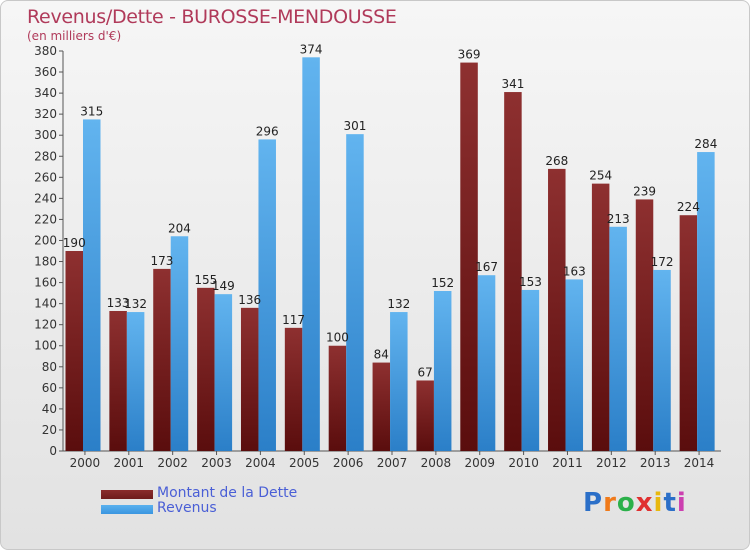 This screenshot has width=750, height=550. Describe the element at coordinates (179, 228) in the screenshot. I see `value-label-revenue: 204` at that location.